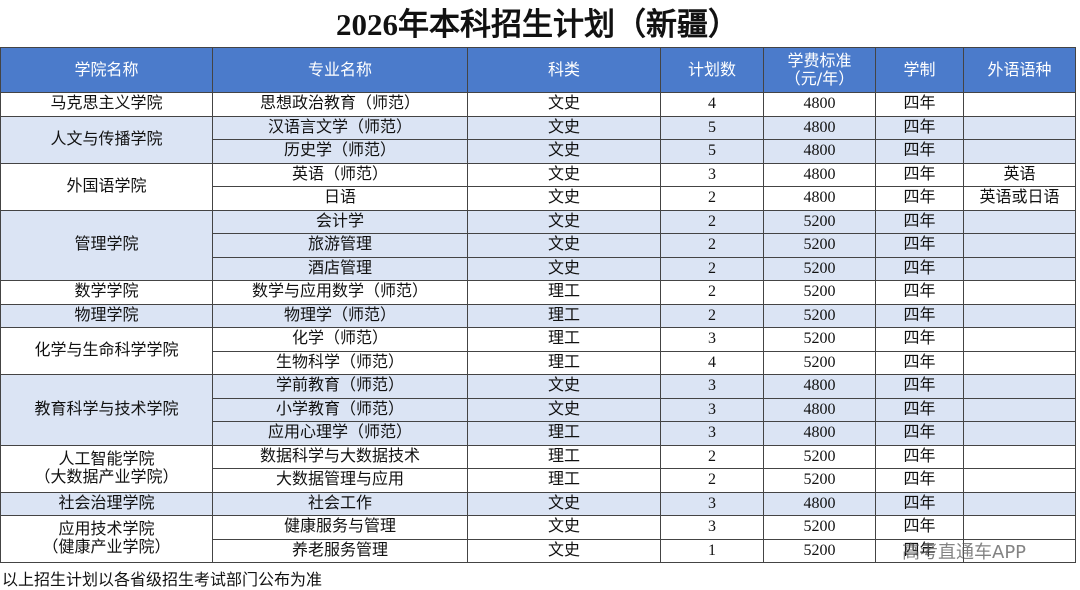 The image size is (1080, 590). I want to click on major-cell: 数学与应用数学（师范）, so click(340, 292).